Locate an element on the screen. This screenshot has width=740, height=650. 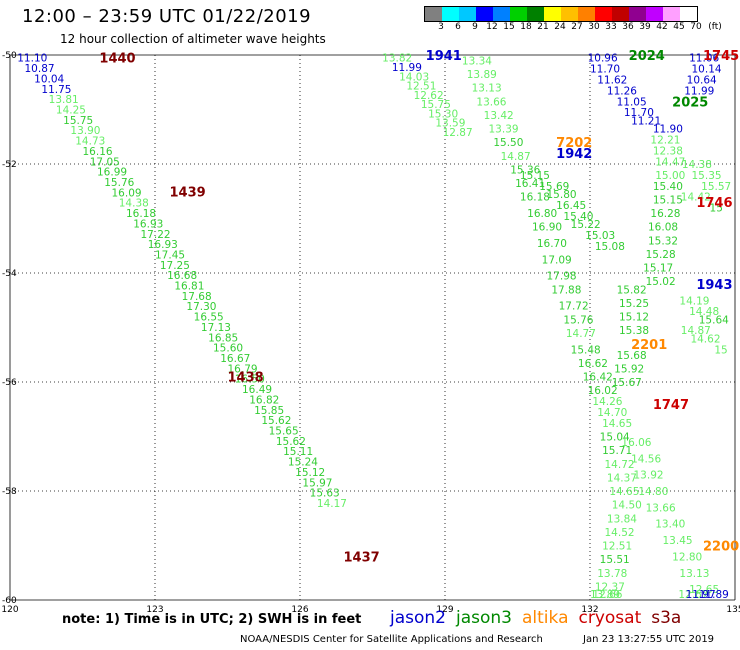
wave-height-value: 14.25 is located at coordinates (71, 111).